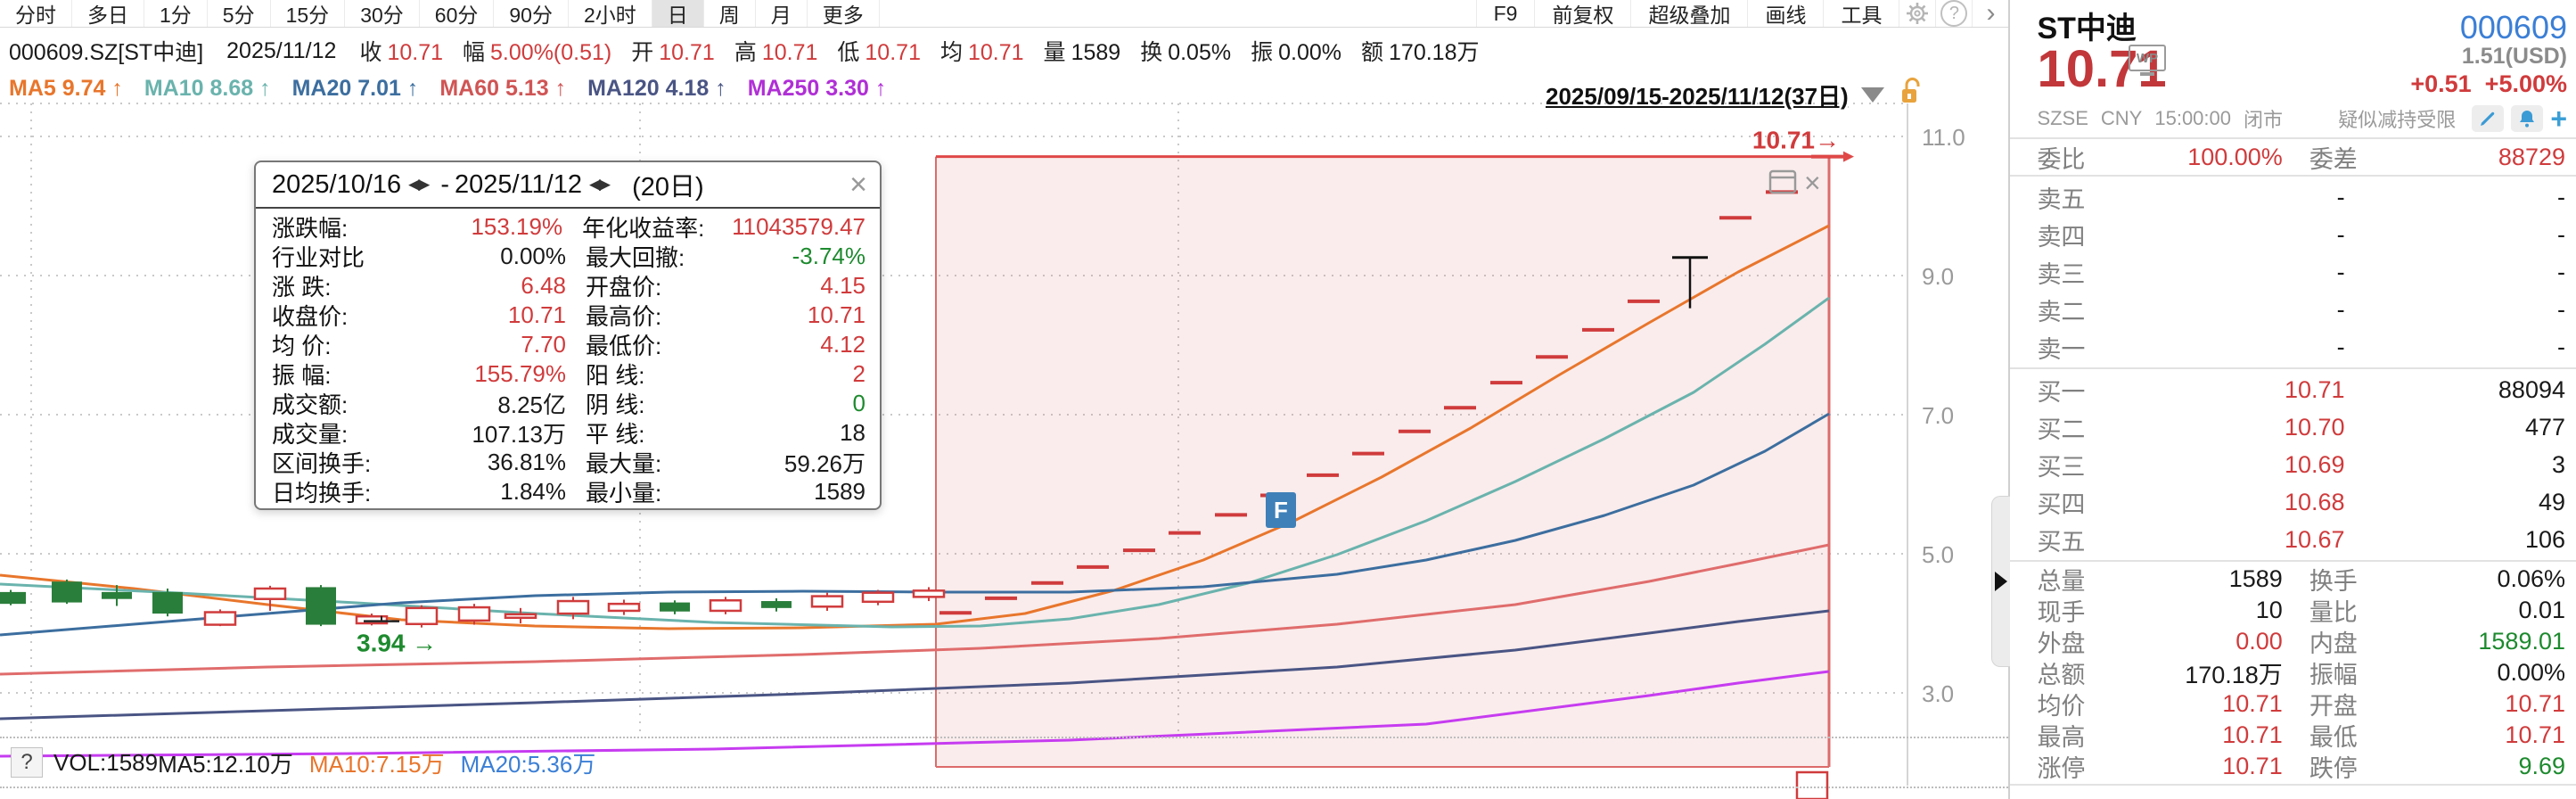 The image size is (2576, 799). I want to click on stat-row-总量: 总量 1589 换手 0.06%, so click(2301, 580).